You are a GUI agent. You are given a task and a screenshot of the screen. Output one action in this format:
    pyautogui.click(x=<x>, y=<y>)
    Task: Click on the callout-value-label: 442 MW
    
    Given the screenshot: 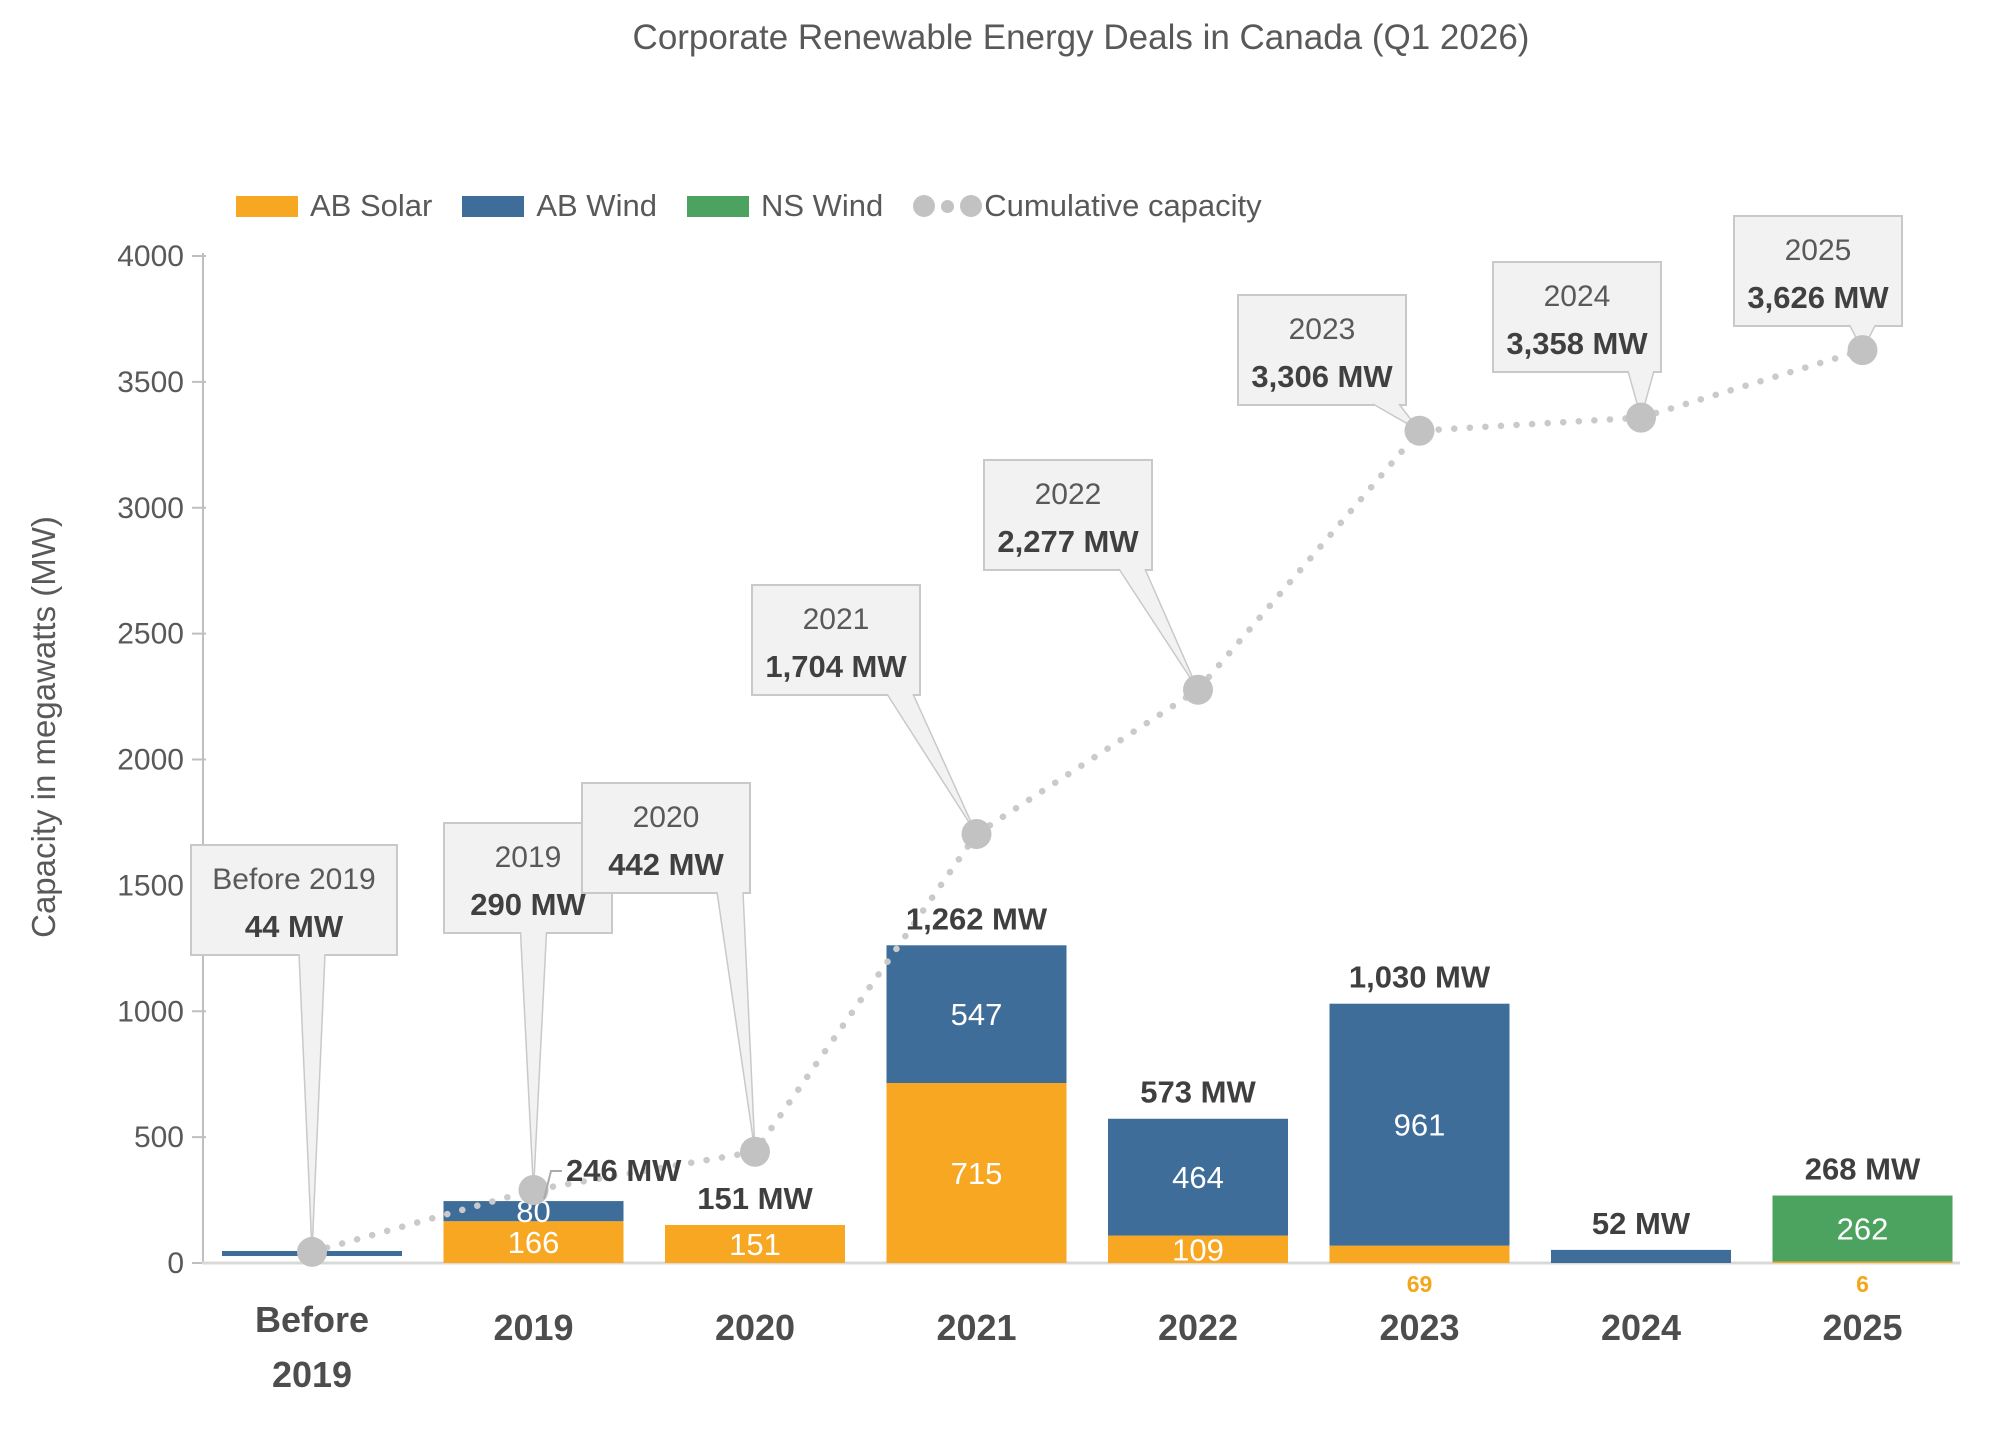 What is the action you would take?
    pyautogui.click(x=666, y=864)
    